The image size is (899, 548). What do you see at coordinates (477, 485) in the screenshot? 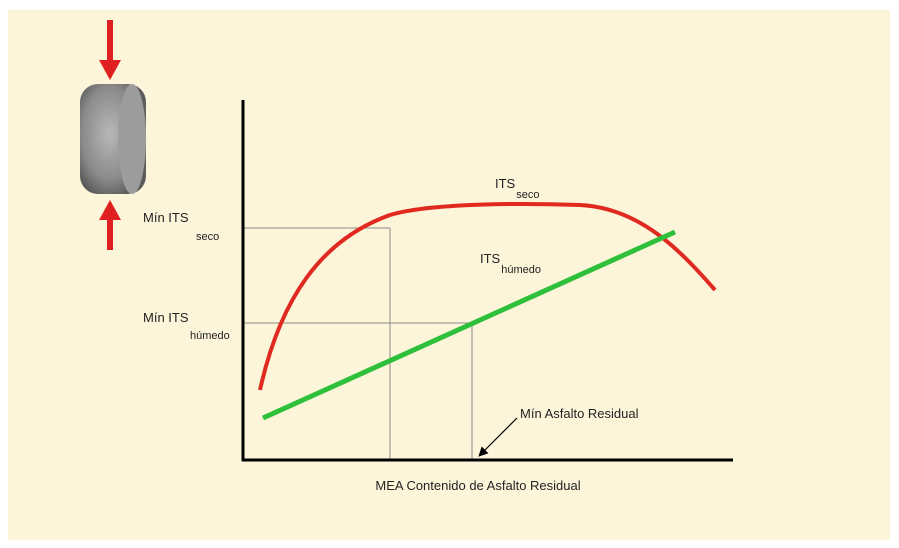
I see `x-axis-label: MEA Contenido de Asfalto Residual` at bounding box center [477, 485].